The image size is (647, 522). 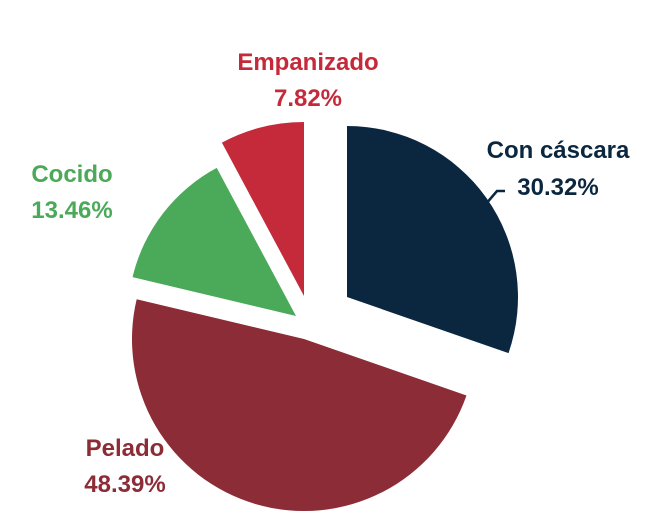 What do you see at coordinates (307, 62) in the screenshot?
I see `slice-name-label: Empanizado` at bounding box center [307, 62].